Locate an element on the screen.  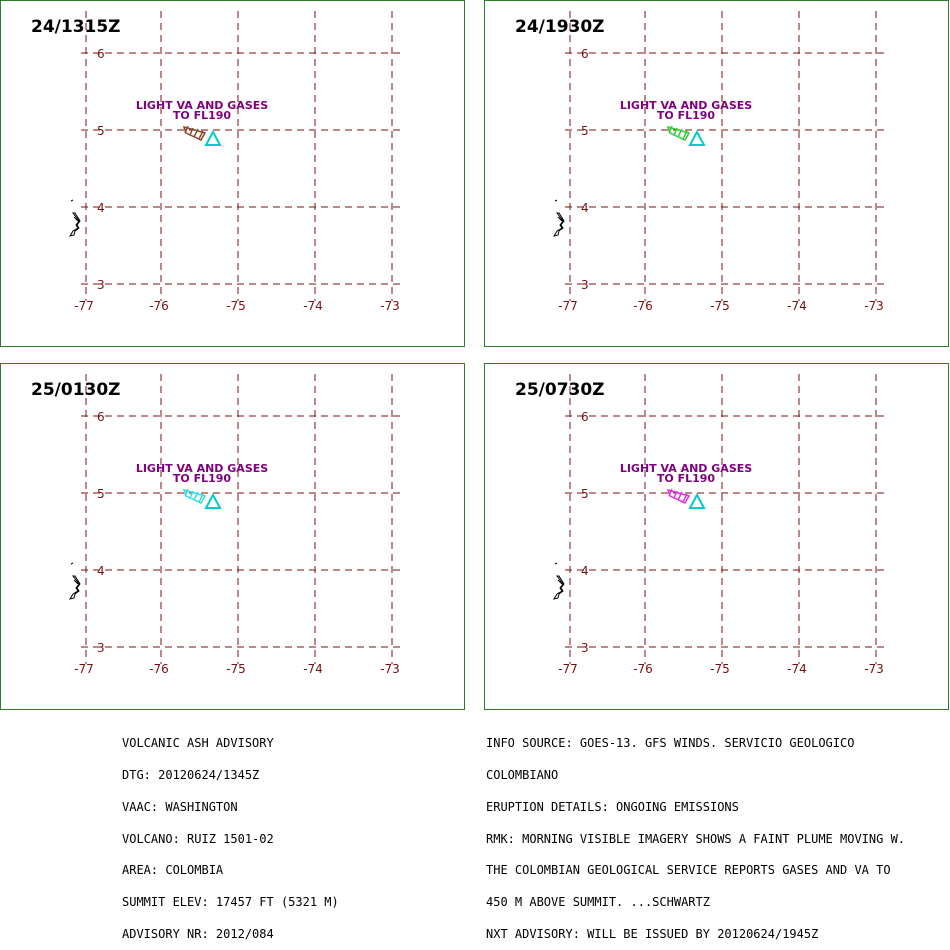
panel-time-label: 25/0130Z is located at coordinates (76, 390).